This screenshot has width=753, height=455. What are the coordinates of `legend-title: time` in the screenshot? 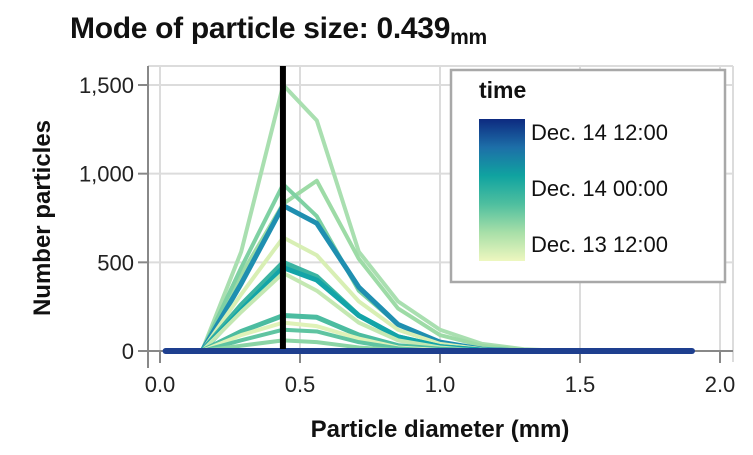 It's located at (502, 90).